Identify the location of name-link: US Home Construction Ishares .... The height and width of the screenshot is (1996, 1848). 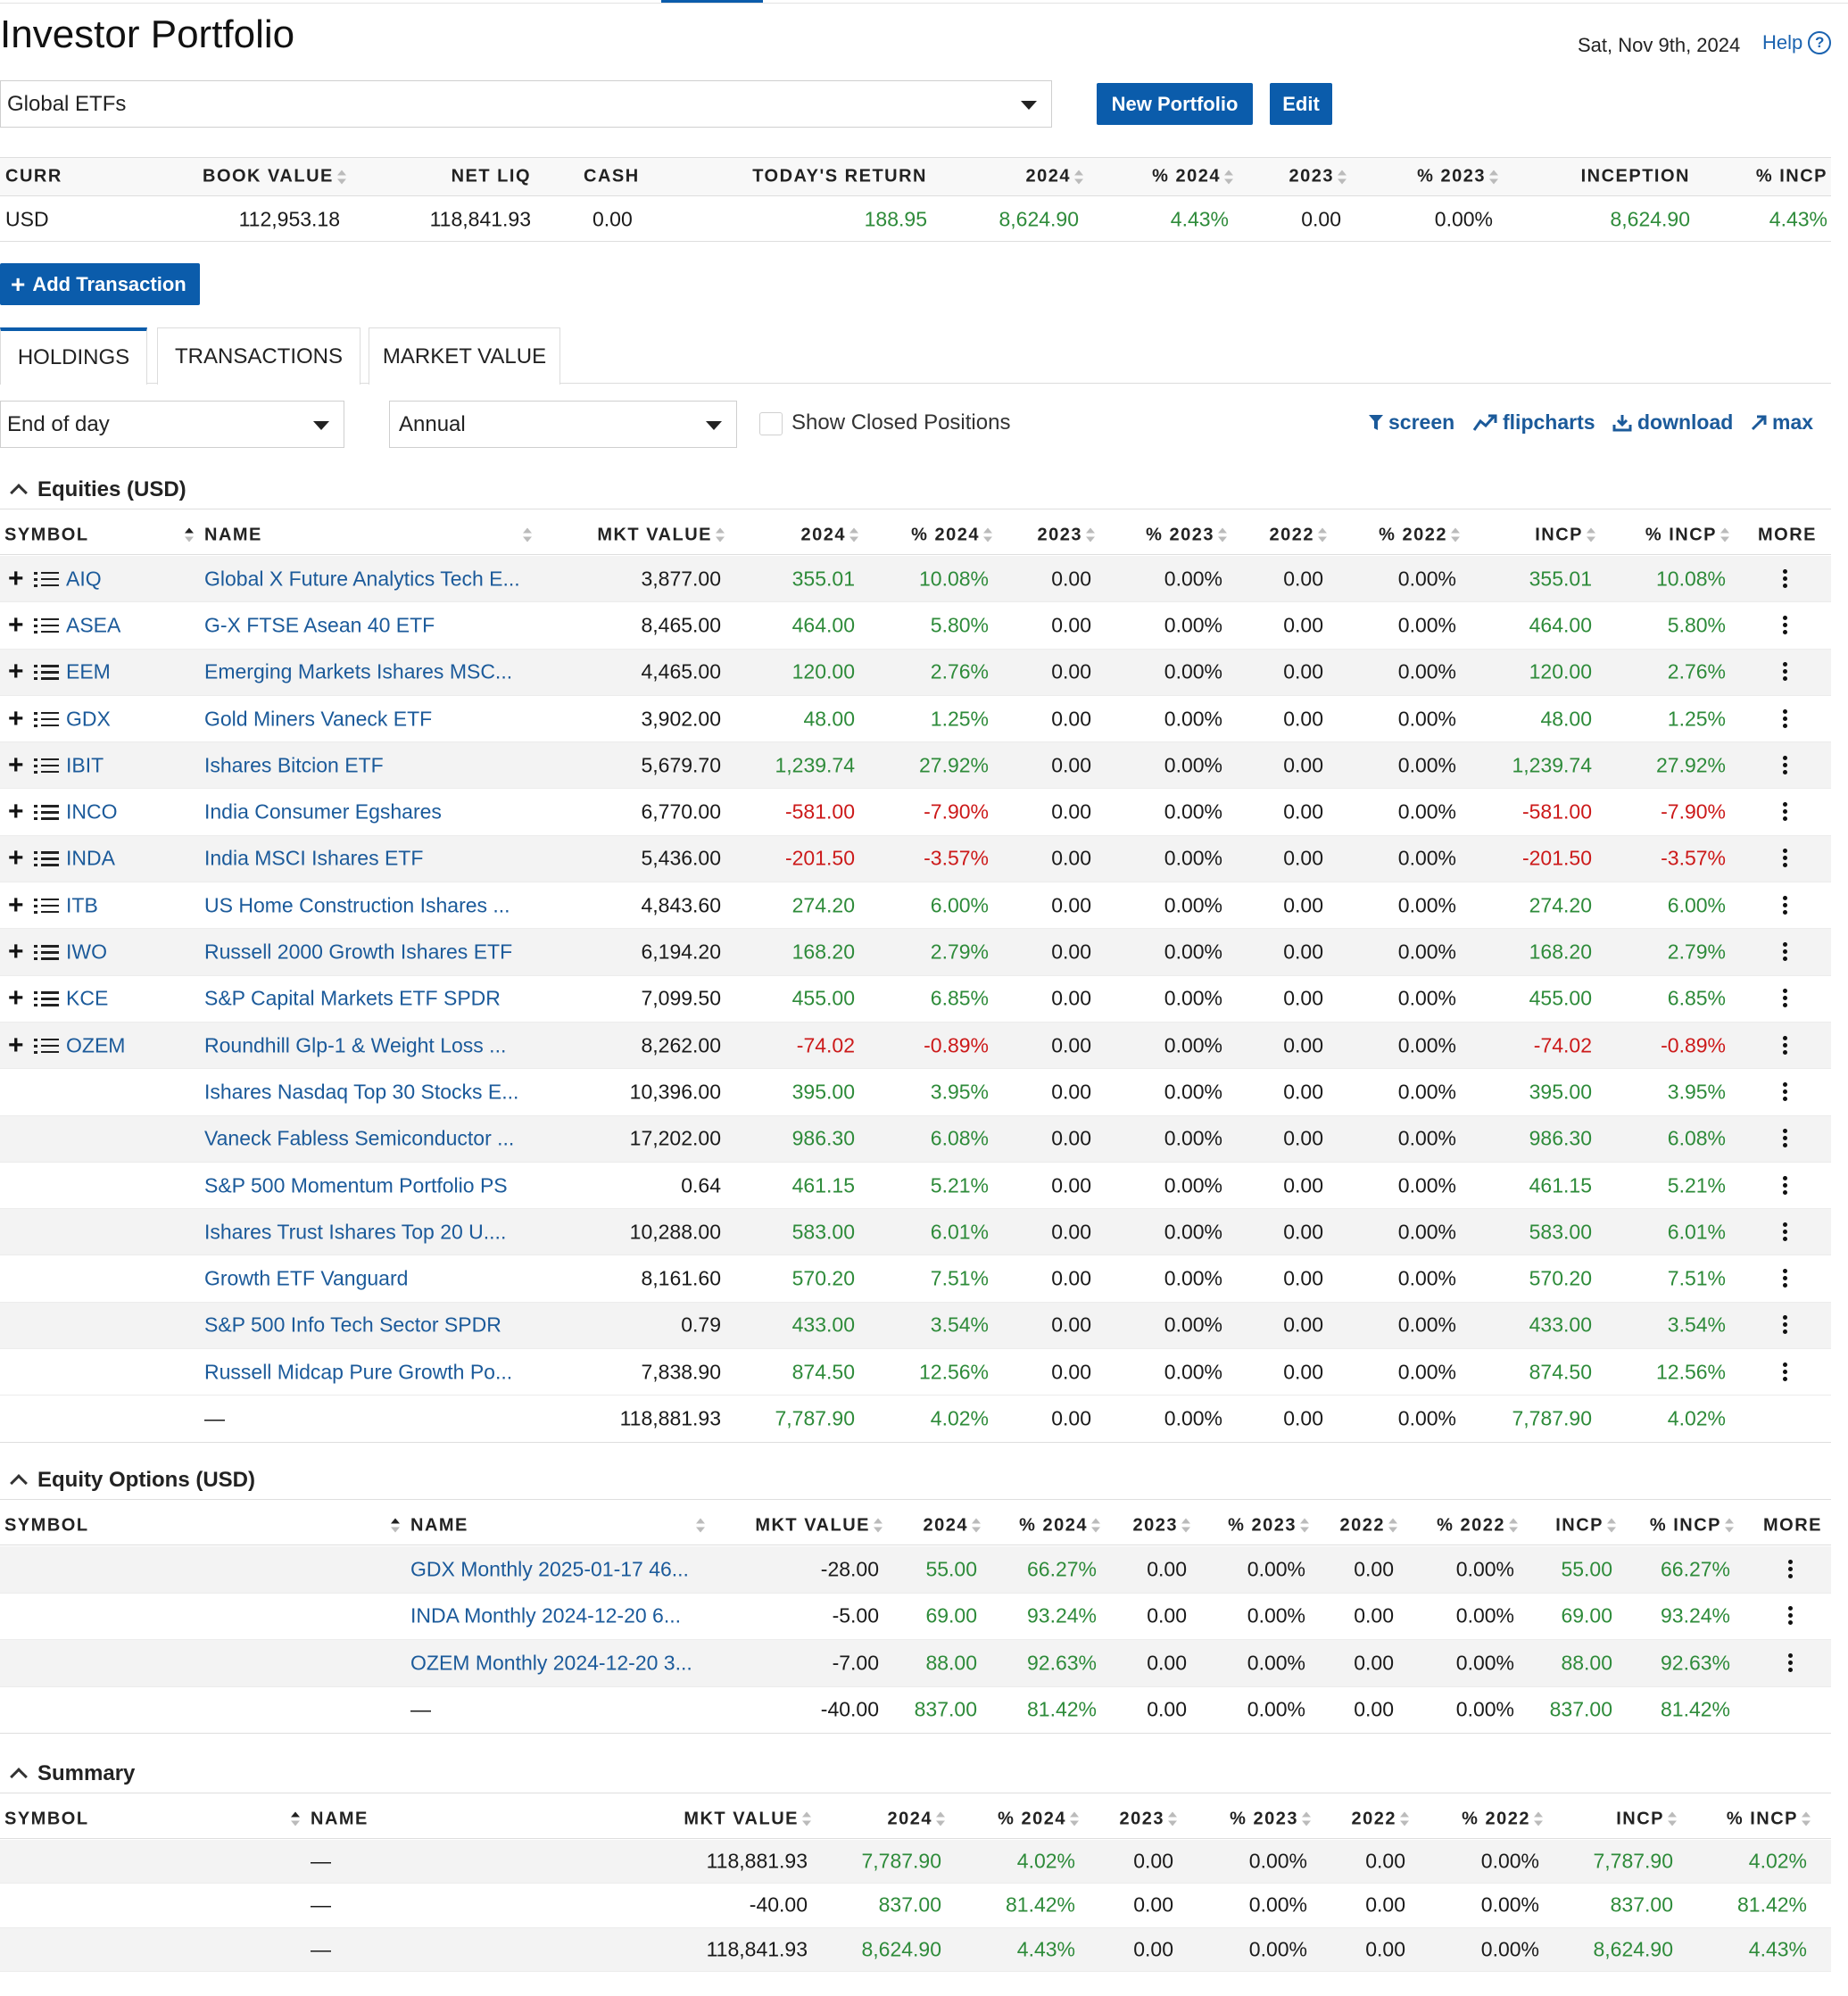
(357, 905).